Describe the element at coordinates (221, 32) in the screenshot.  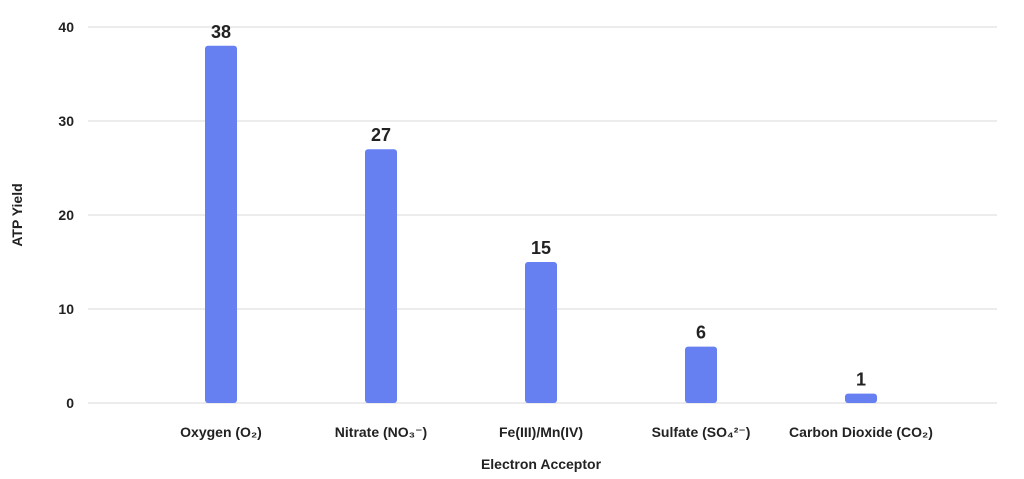
I see `data-label-0: 38` at that location.